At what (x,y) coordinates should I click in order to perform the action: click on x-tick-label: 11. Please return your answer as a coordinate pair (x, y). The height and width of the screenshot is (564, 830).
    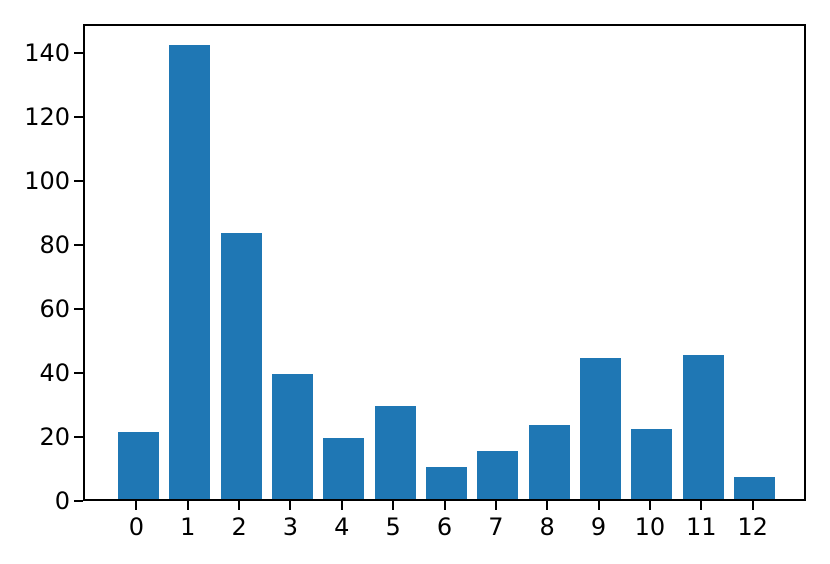
    Looking at the image, I should click on (701, 527).